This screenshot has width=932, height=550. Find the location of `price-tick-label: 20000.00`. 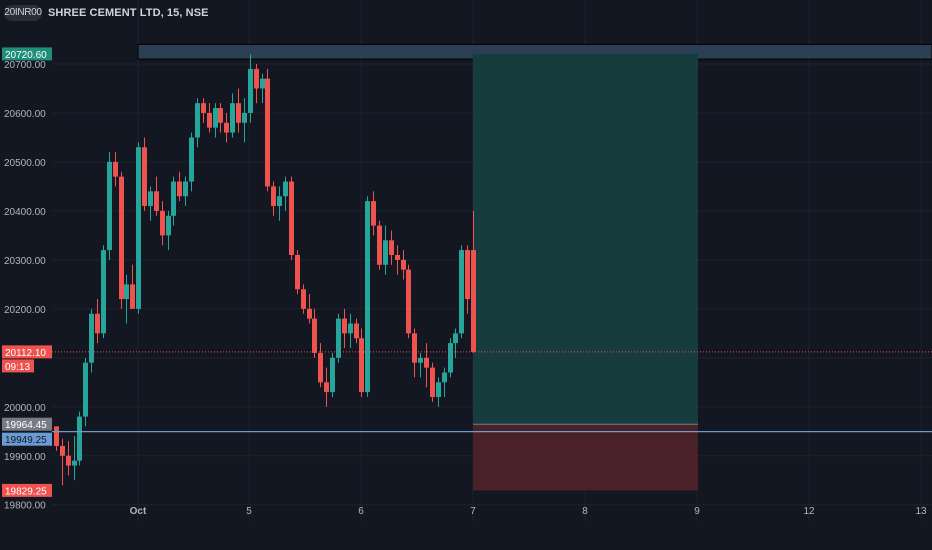

price-tick-label: 20000.00 is located at coordinates (25, 408).